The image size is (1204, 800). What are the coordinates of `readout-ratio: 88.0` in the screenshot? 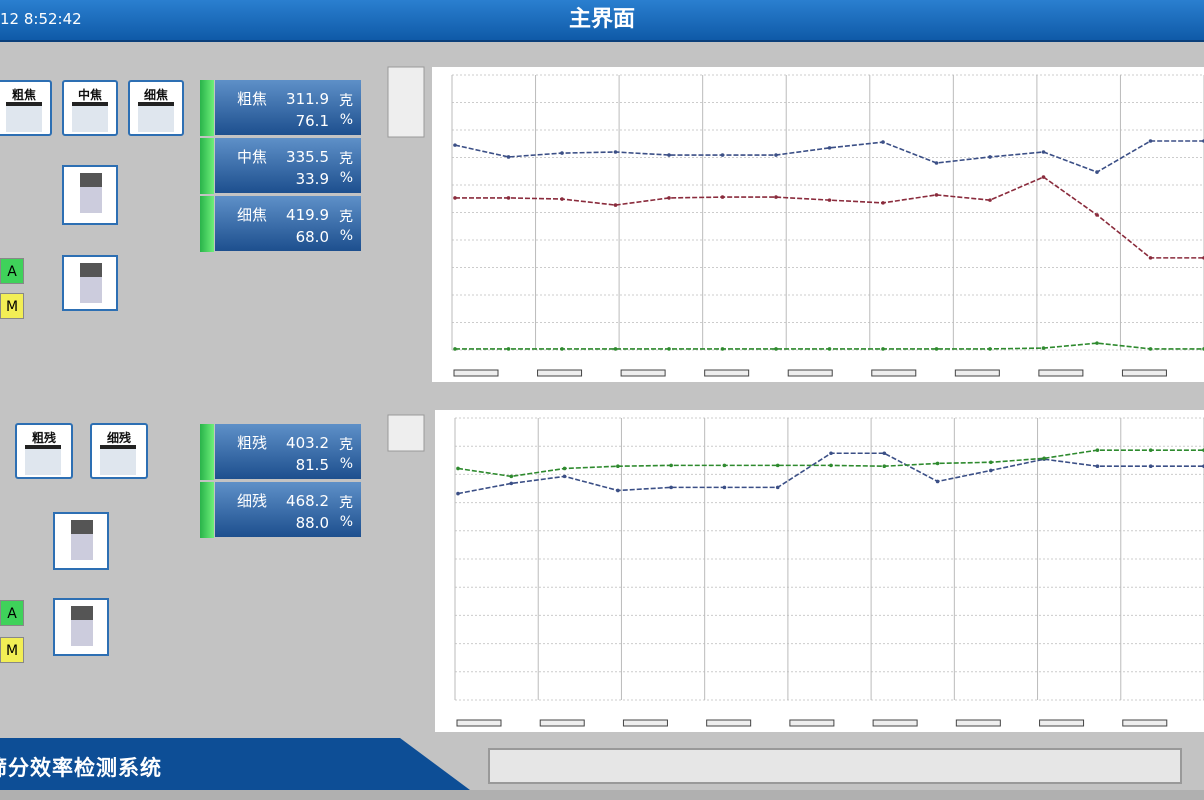 It's located at (312, 523).